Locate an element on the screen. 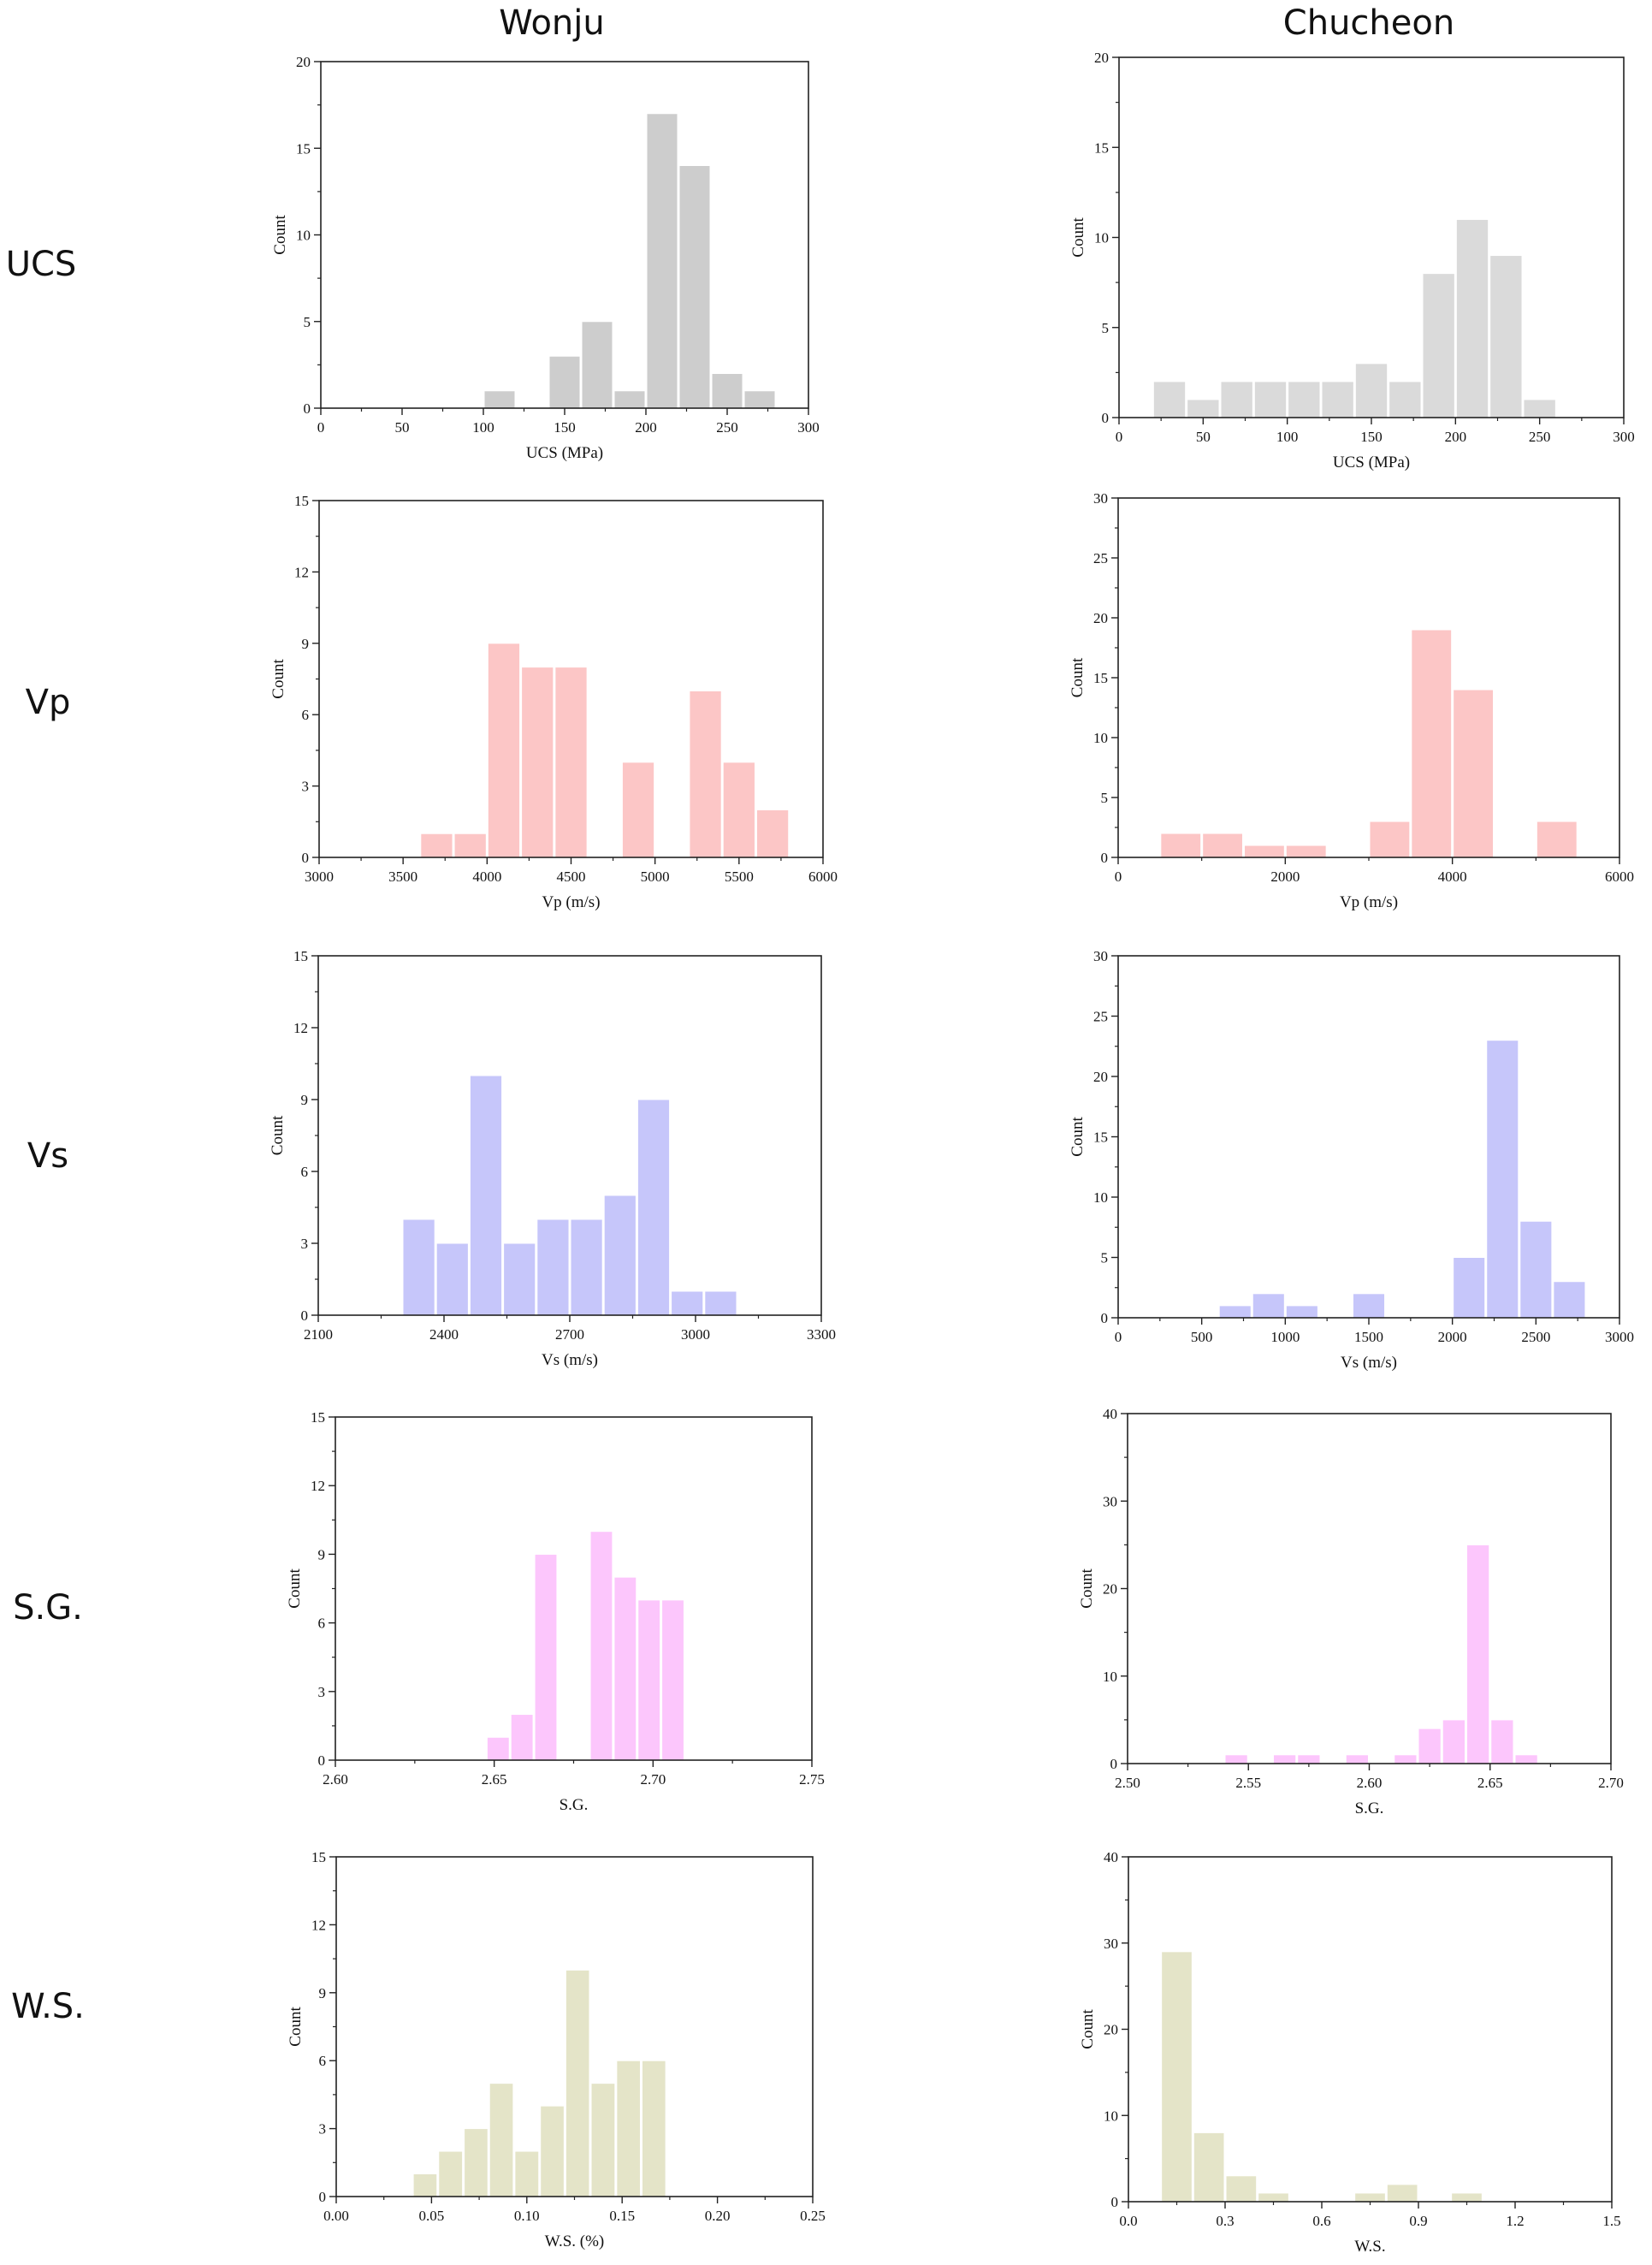 The width and height of the screenshot is (1652, 2265). chucheon-vp-y-tick-label: 25 is located at coordinates (1100, 558).